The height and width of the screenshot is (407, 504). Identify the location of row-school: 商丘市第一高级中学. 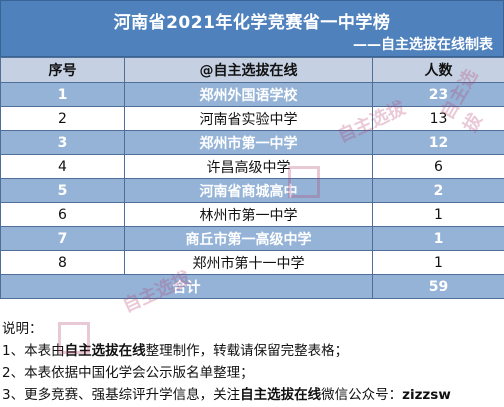
(248, 238).